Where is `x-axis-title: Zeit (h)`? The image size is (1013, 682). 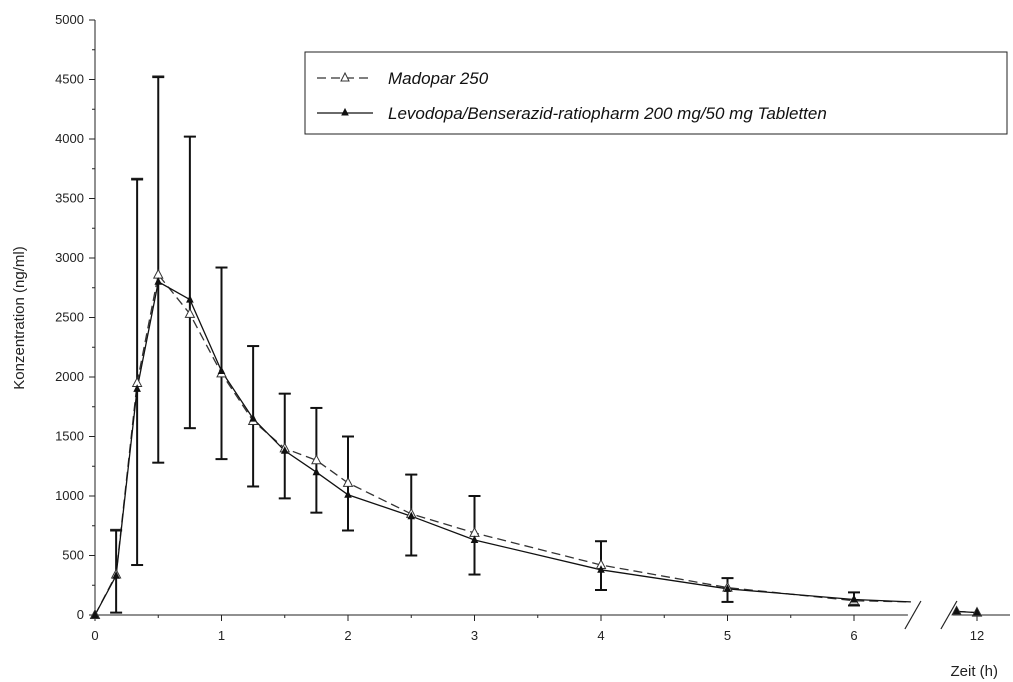 x-axis-title: Zeit (h) is located at coordinates (974, 671).